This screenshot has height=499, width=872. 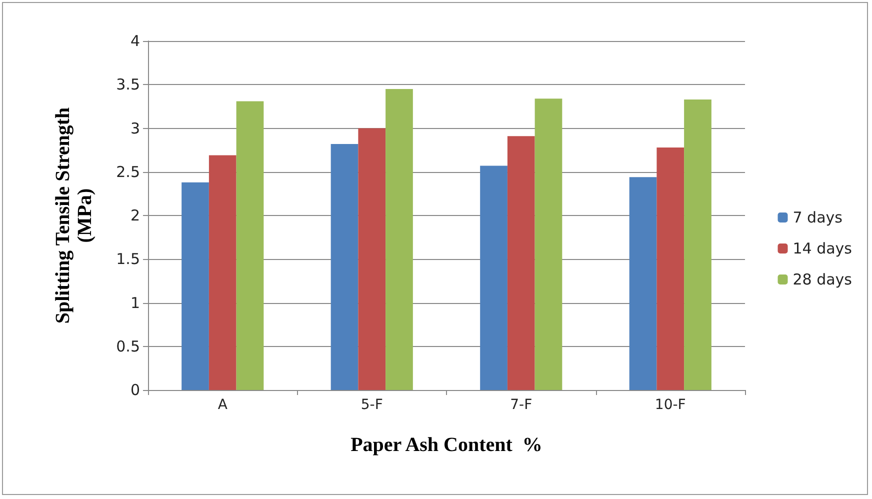 What do you see at coordinates (446, 445) in the screenshot?
I see `x-axis-title: Paper Ash Content %` at bounding box center [446, 445].